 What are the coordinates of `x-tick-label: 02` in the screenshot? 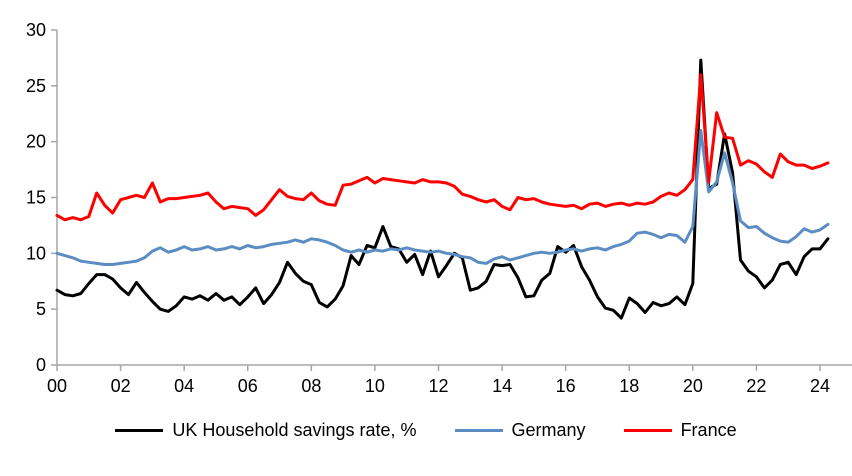 It's located at (121, 386).